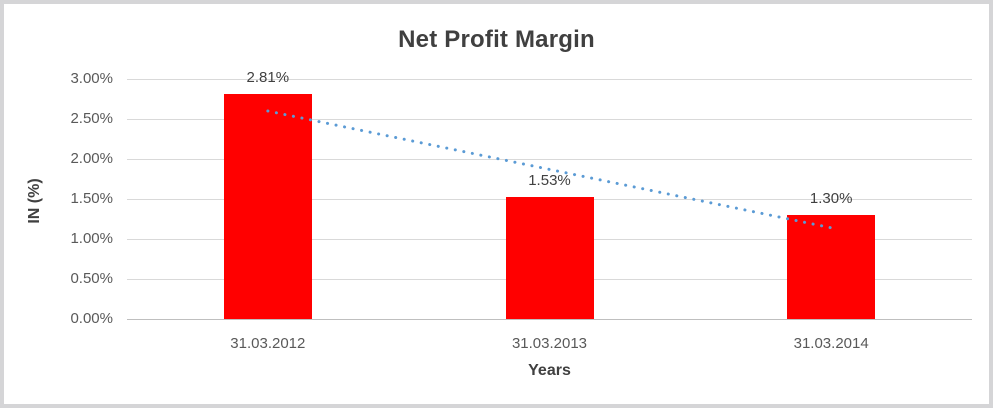 The width and height of the screenshot is (993, 408). What do you see at coordinates (268, 343) in the screenshot?
I see `x-tick-label: 31.03.2012` at bounding box center [268, 343].